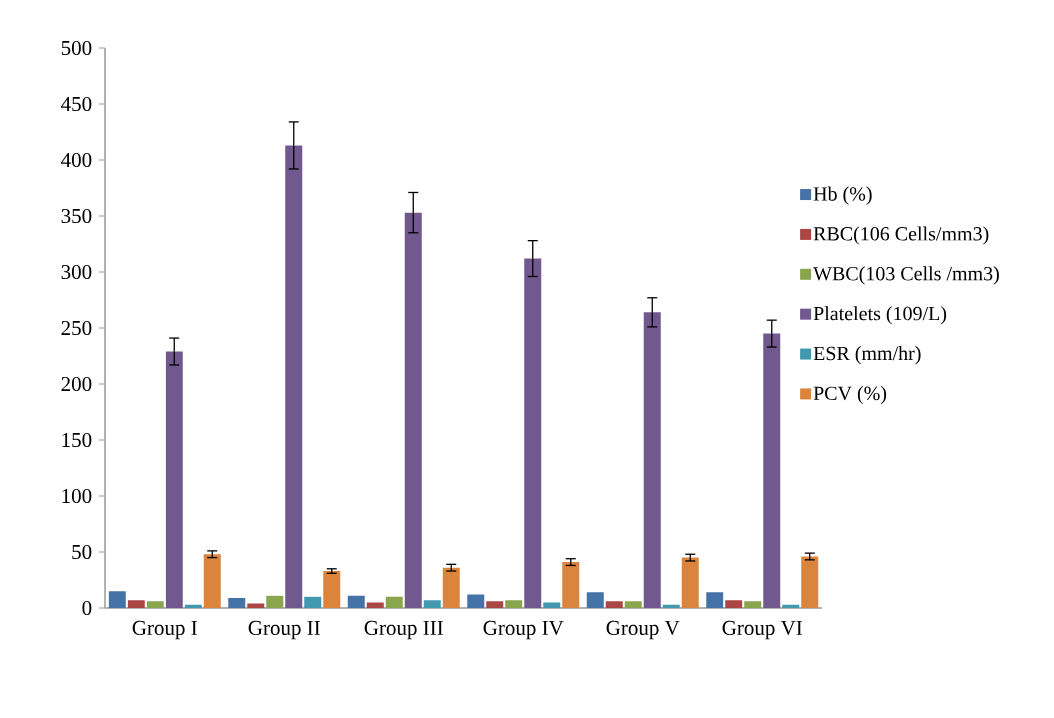 The image size is (1054, 718). I want to click on y-tick-label: 400, so click(76, 160).